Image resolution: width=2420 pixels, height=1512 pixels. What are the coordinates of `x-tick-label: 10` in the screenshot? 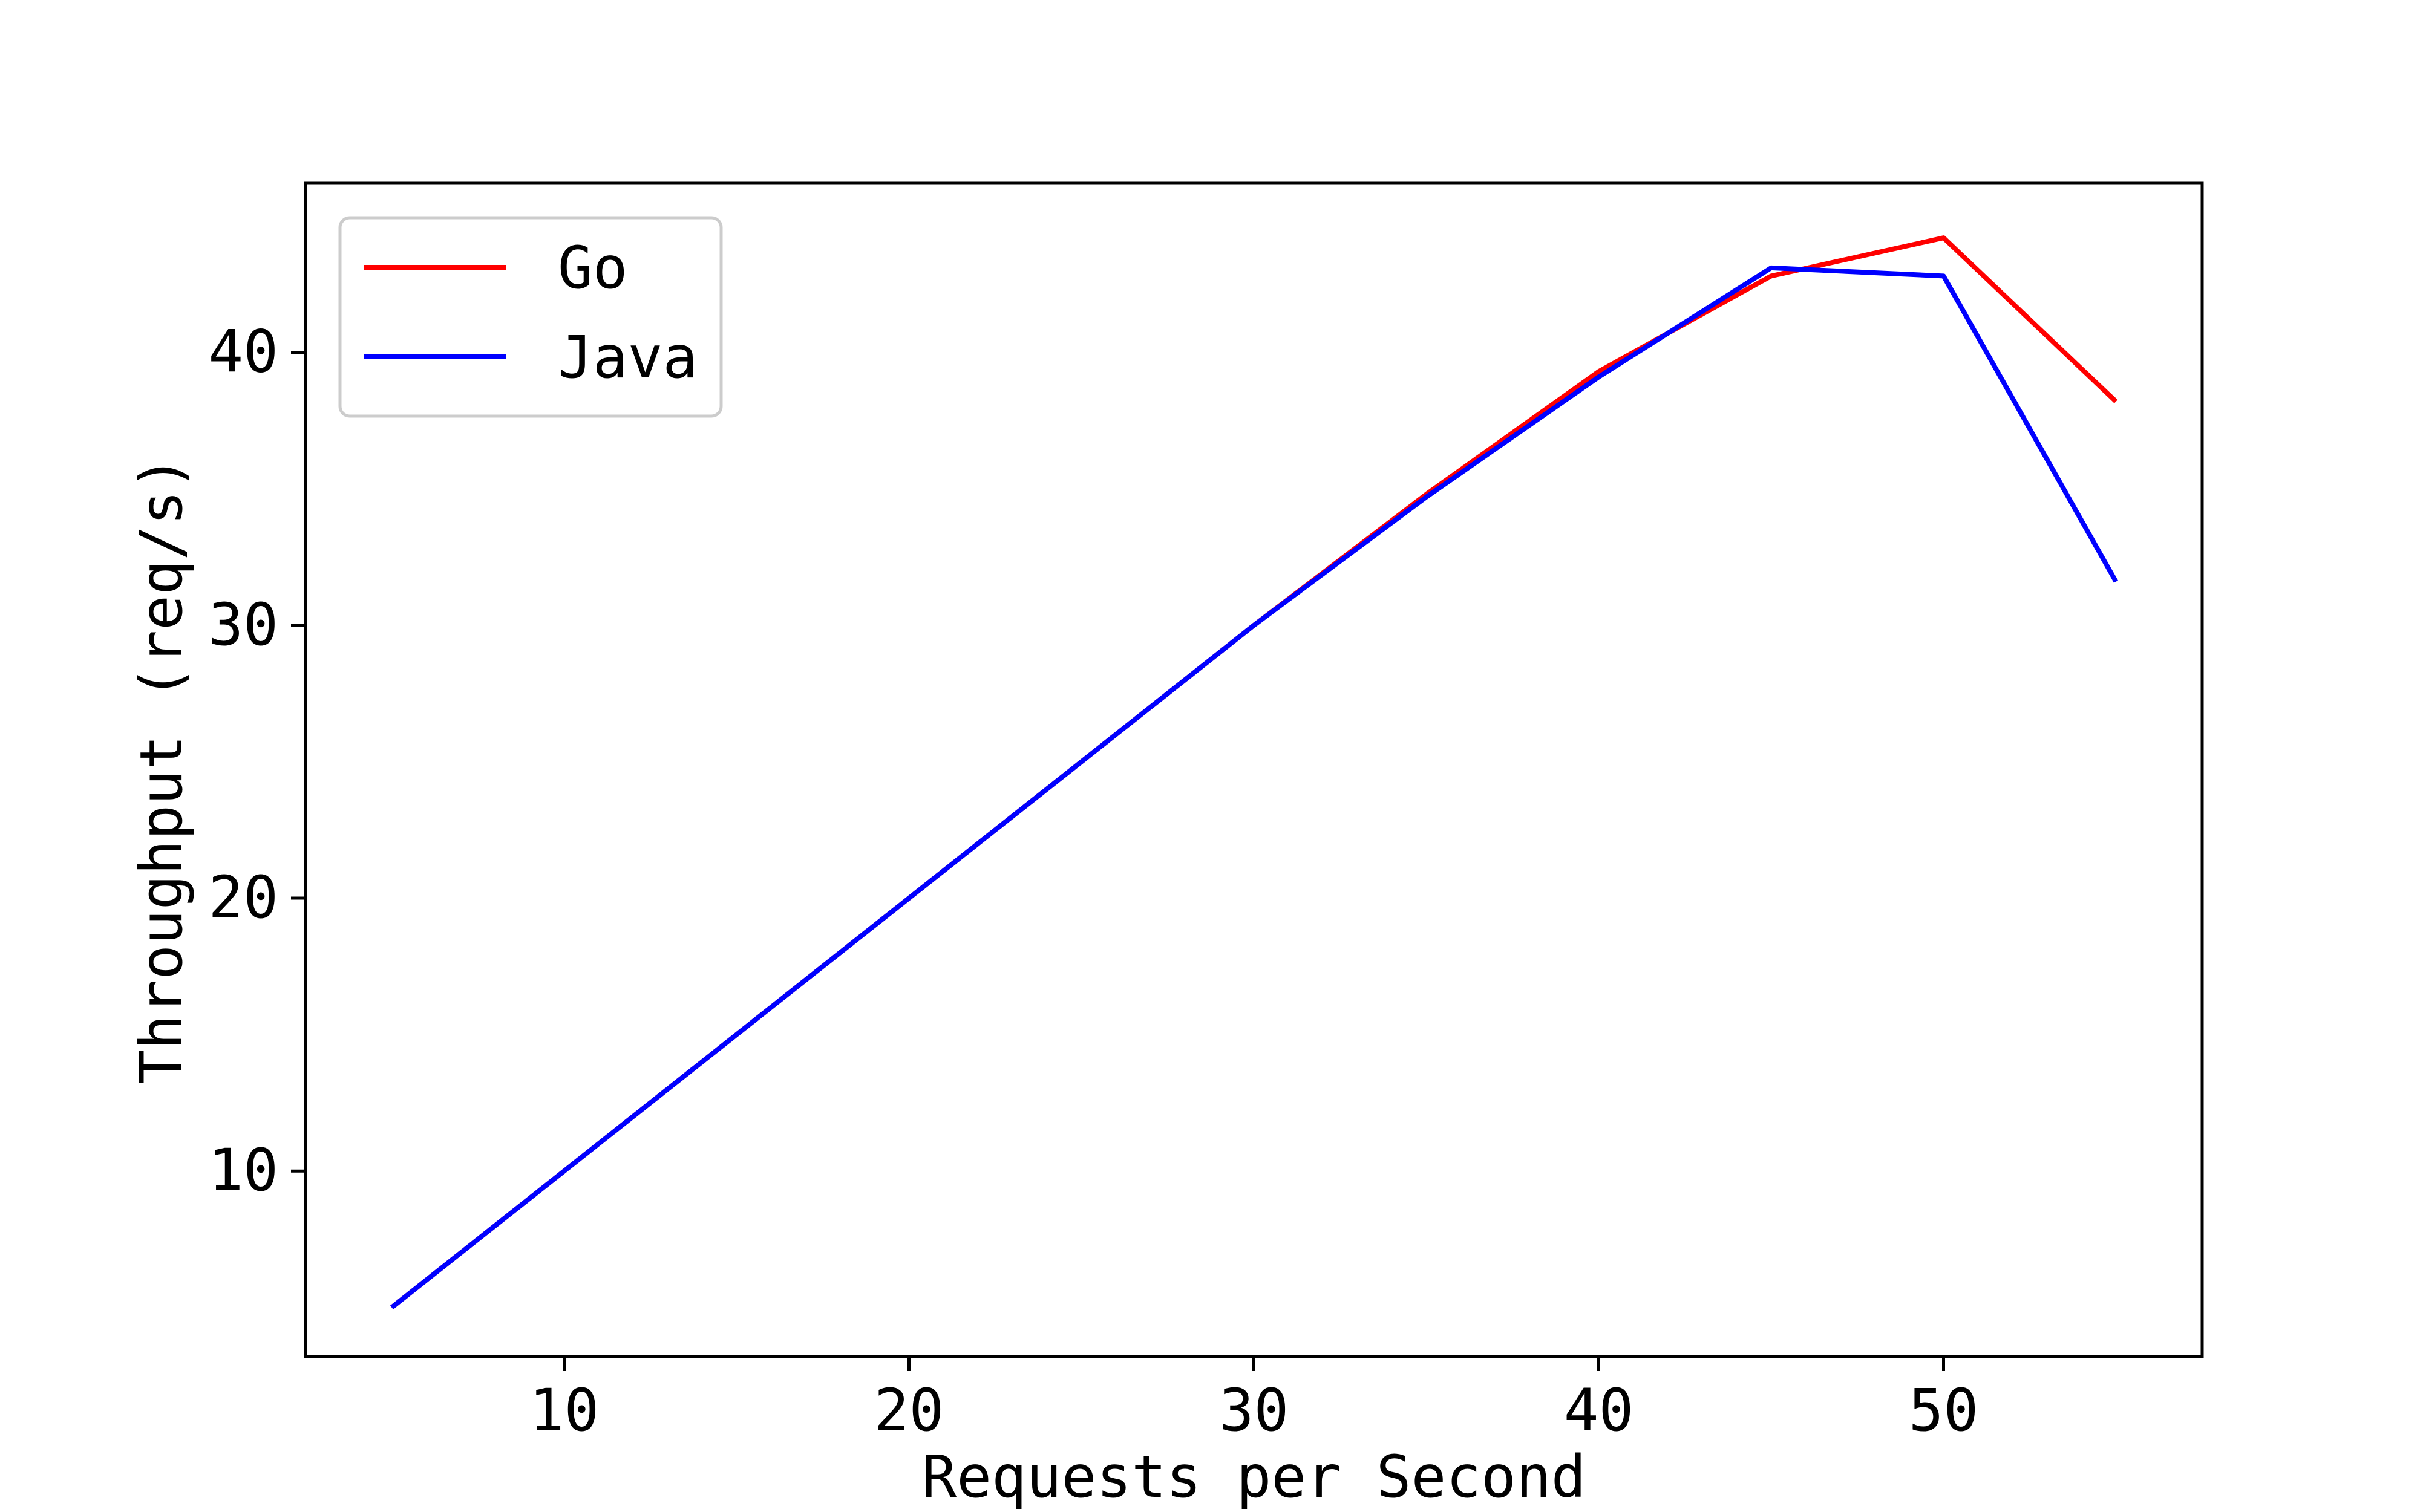 It's located at (564, 1410).